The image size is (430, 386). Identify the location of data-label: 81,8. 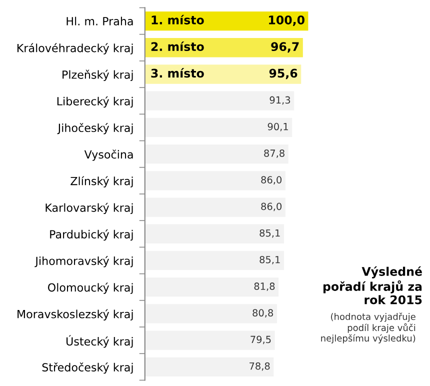
(264, 286).